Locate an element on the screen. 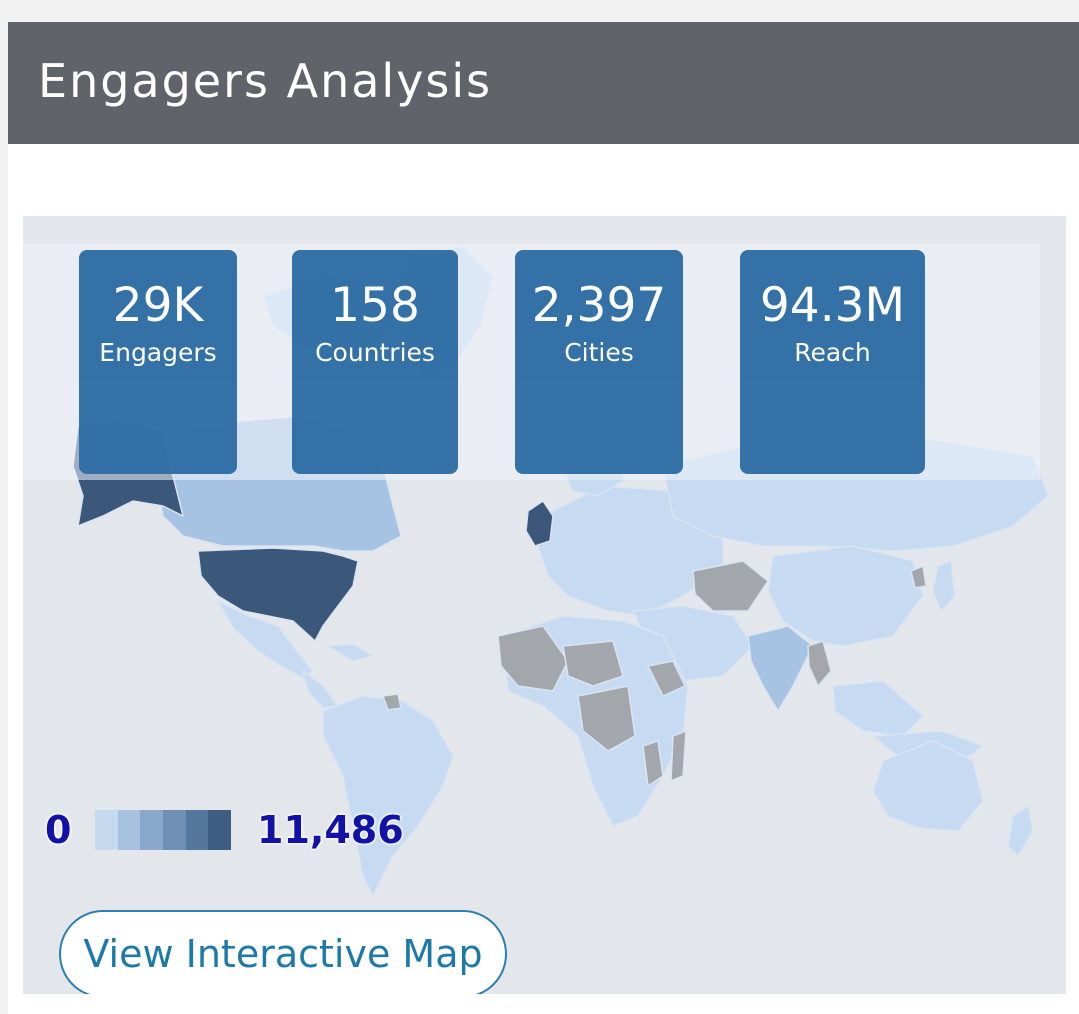 Image resolution: width=1079 pixels, height=1014 pixels. country-japan is located at coordinates (944, 586).